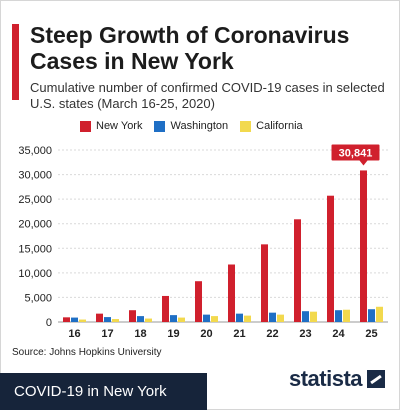 This screenshot has width=400, height=410. I want to click on title-accent-bar, so click(15, 62).